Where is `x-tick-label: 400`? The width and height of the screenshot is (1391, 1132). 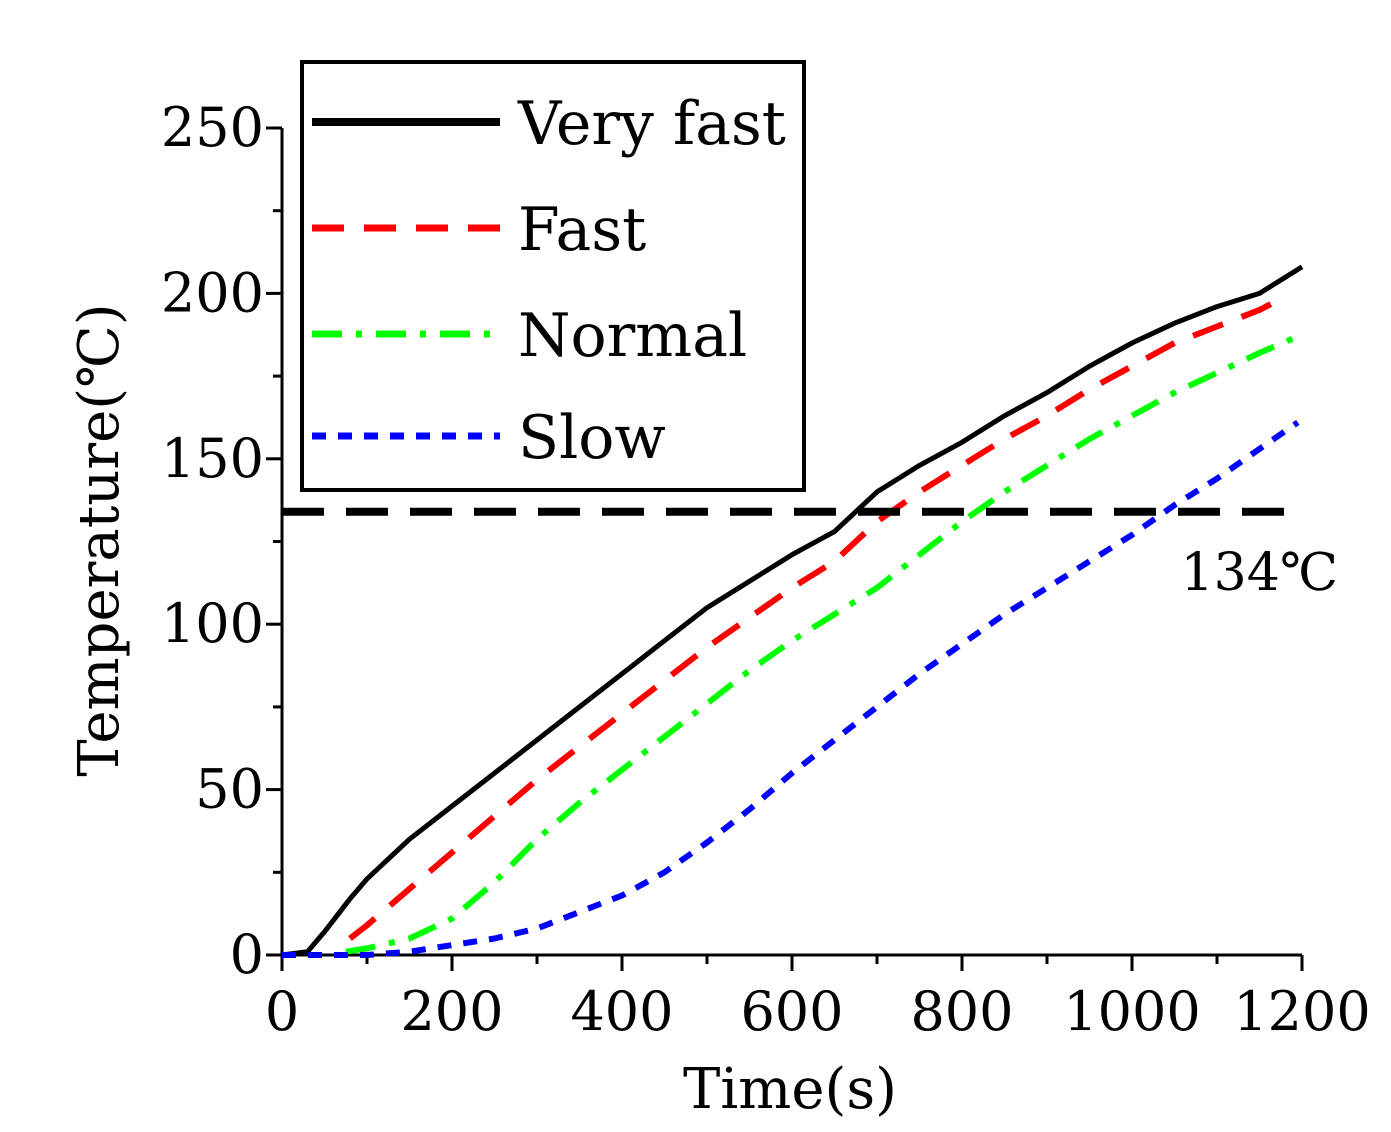 x-tick-label: 400 is located at coordinates (621, 1011).